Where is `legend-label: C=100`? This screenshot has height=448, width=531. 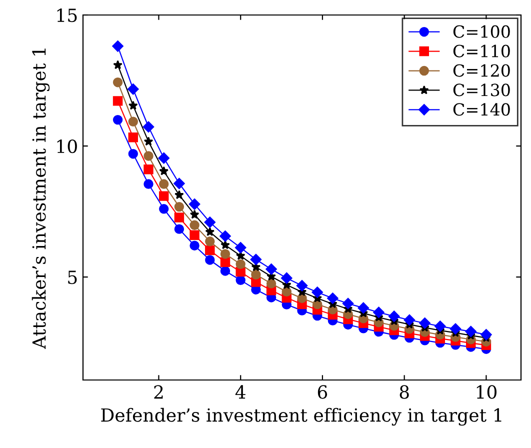
legend-label: C=100 is located at coordinates (481, 31).